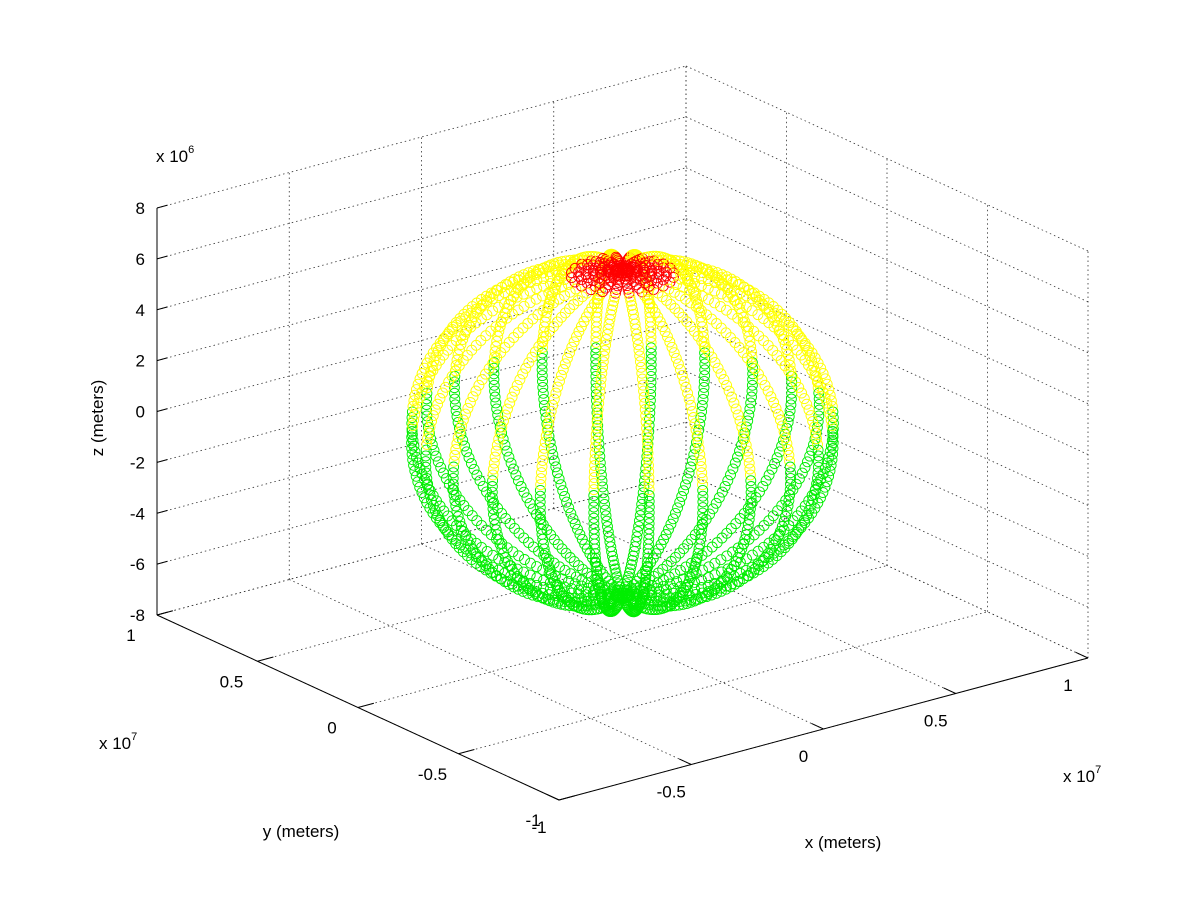  I want to click on back-grid-line-z, so click(421, 340).